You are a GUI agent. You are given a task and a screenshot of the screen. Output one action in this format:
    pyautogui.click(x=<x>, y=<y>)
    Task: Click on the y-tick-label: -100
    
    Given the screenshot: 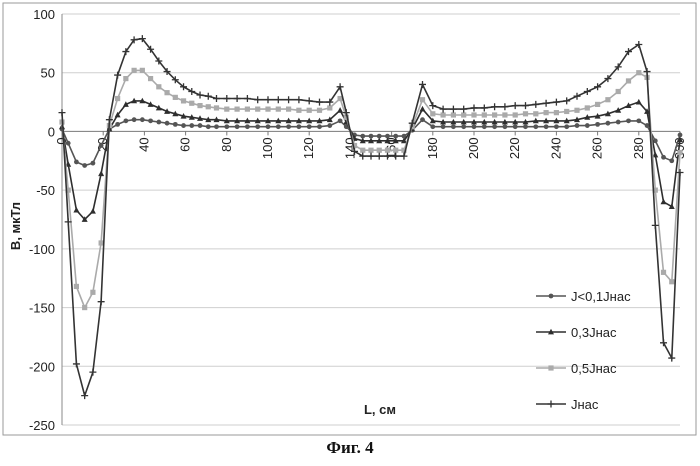 What is the action you would take?
    pyautogui.click(x=42, y=249)
    